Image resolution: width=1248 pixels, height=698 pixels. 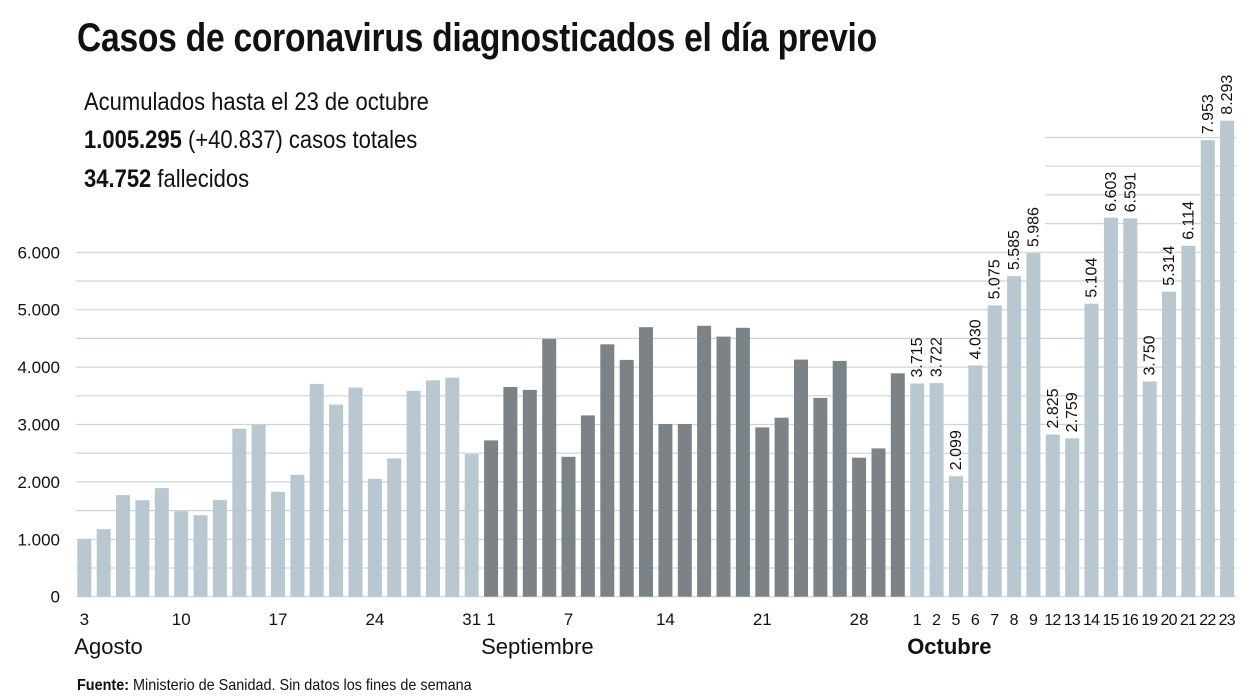 What do you see at coordinates (995, 279) in the screenshot?
I see `value-label: 5.075` at bounding box center [995, 279].